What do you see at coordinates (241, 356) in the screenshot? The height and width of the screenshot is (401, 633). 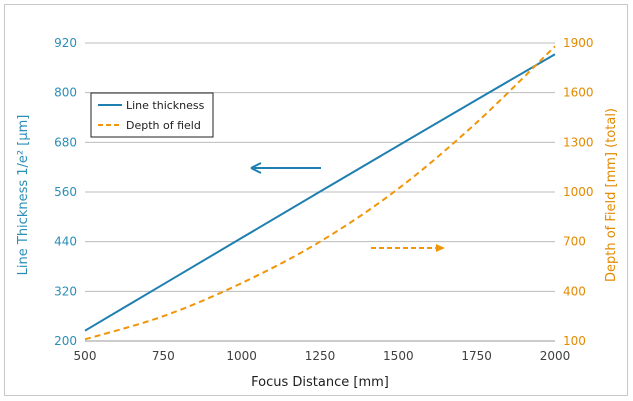 I see `x-tick-label: 1000` at bounding box center [241, 356].